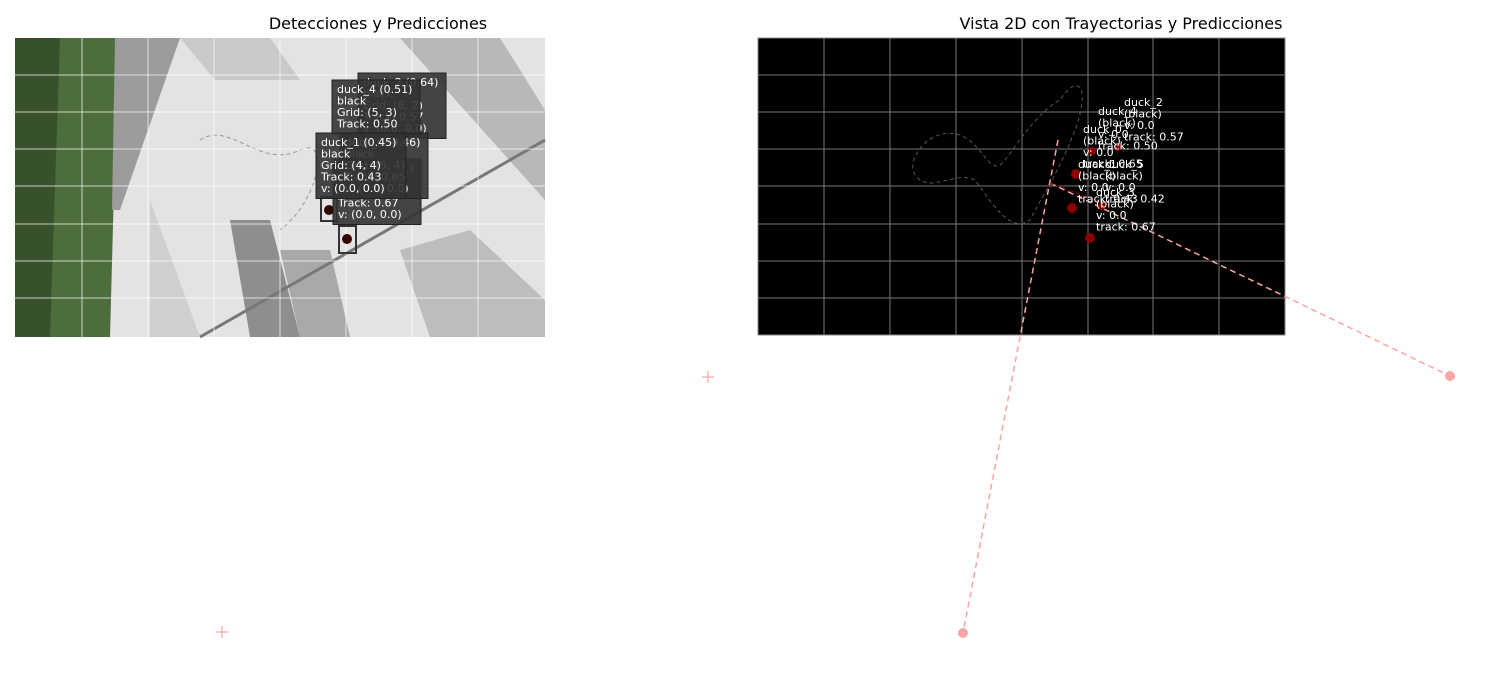 The width and height of the screenshot is (1500, 700). I want to click on left-title: Detecciones y Predicciones, so click(378, 23).